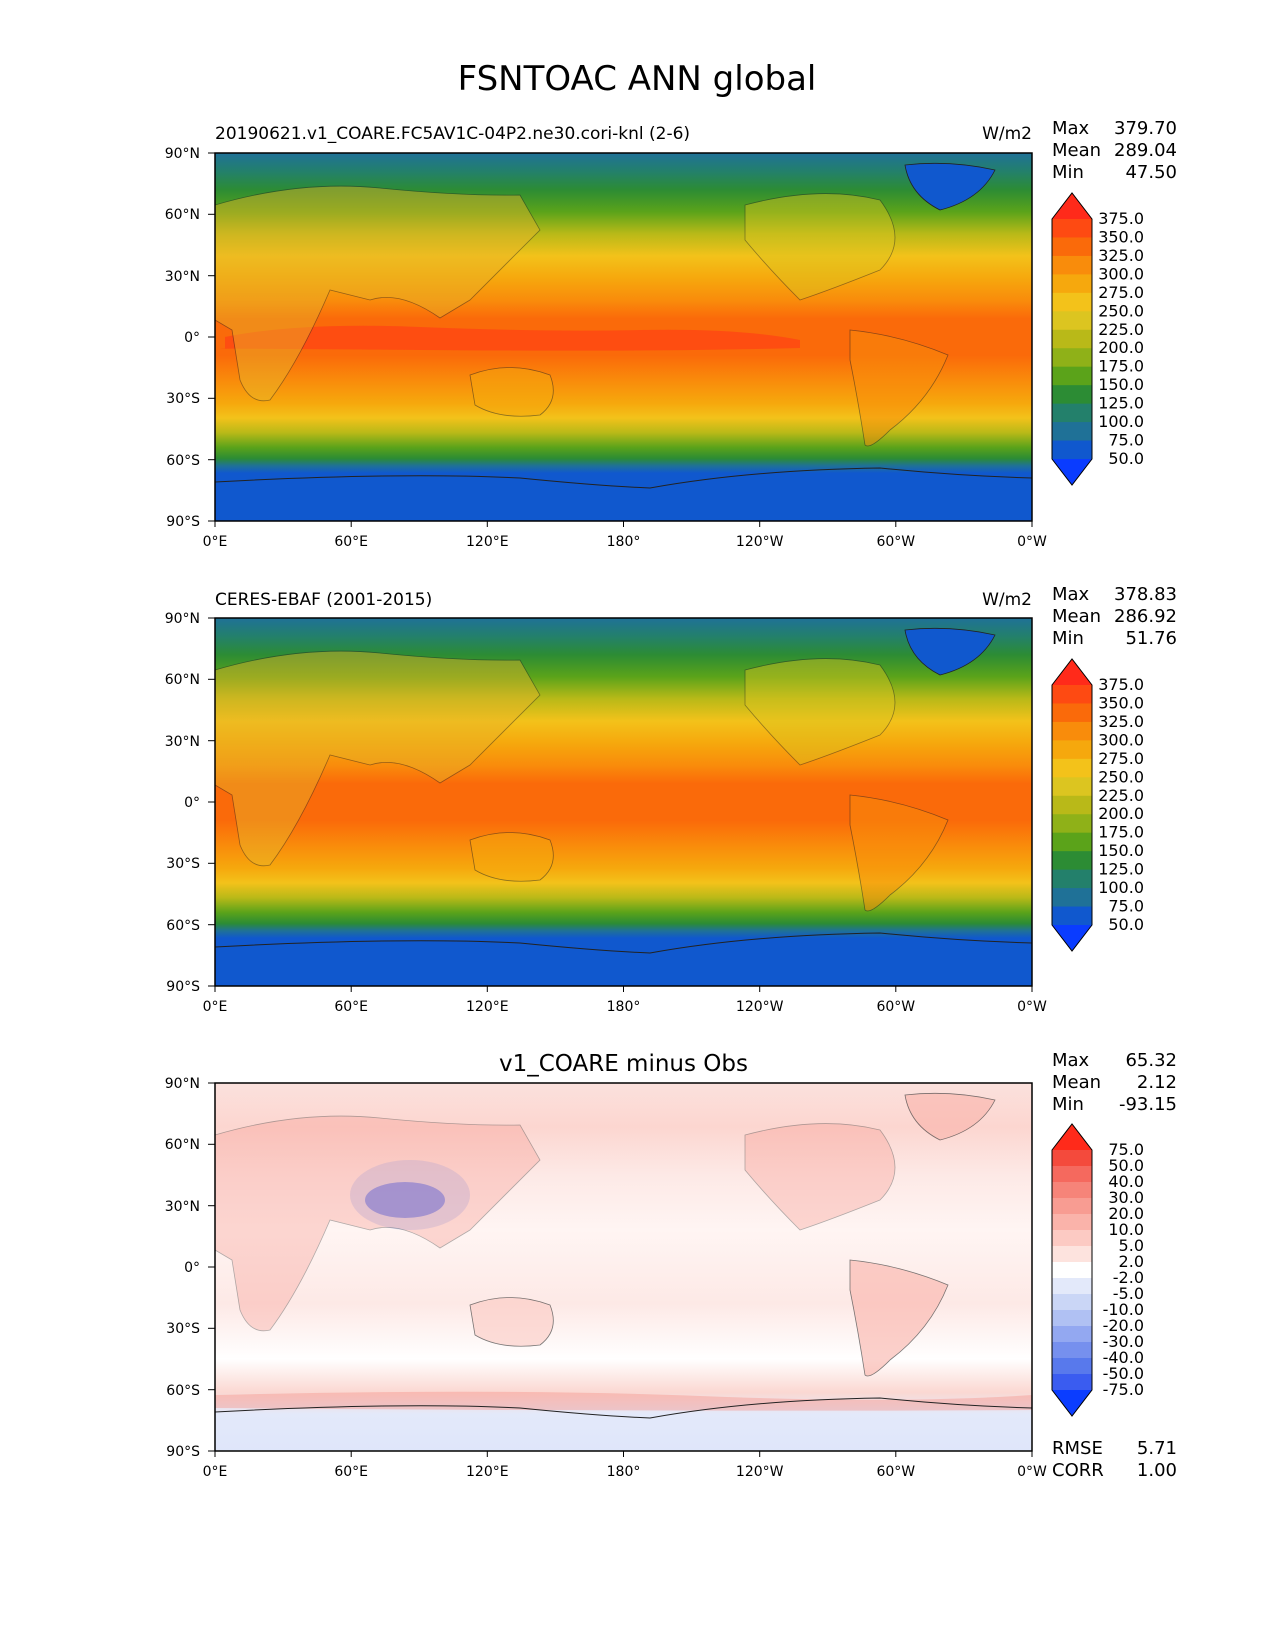 This screenshot has height=1650, width=1275. I want to click on land-north-america, so click(820, 1177).